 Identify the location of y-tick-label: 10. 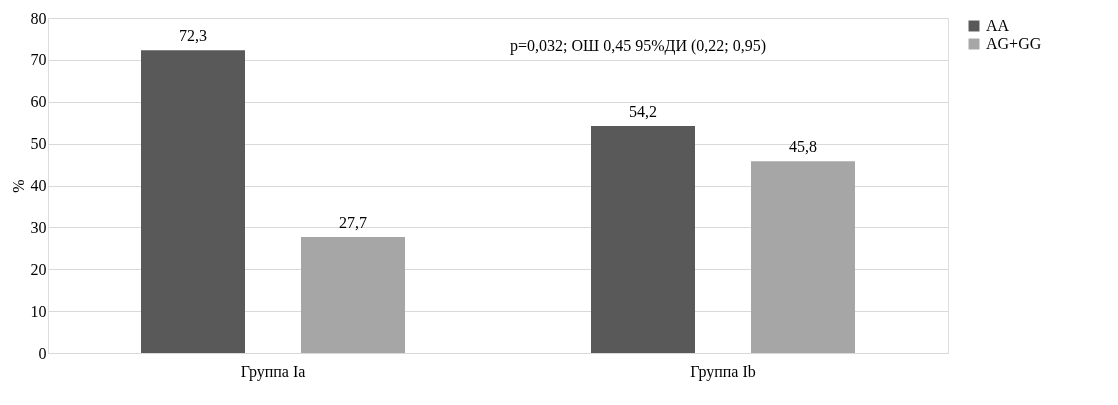
(38, 311).